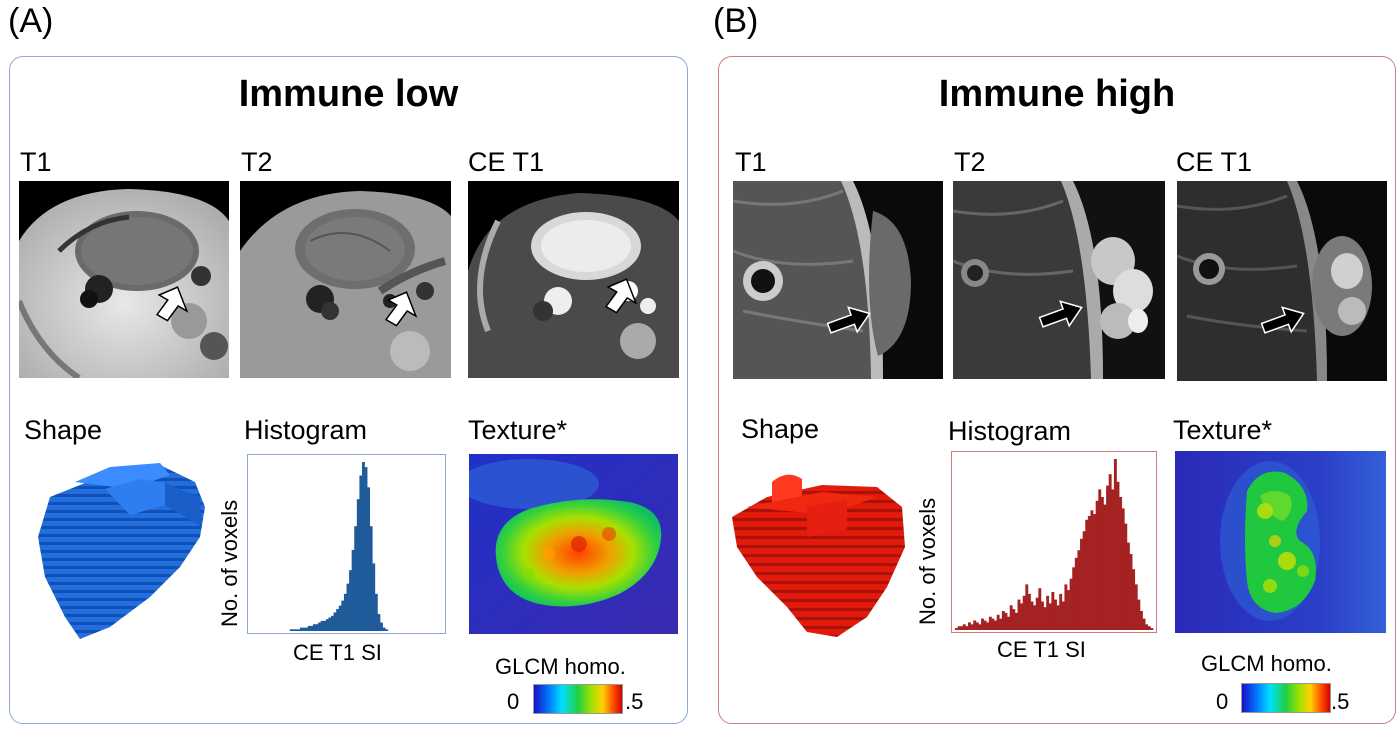 The height and width of the screenshot is (737, 1400). Describe the element at coordinates (1059, 280) in the screenshot. I see `mri-t2-image` at that location.